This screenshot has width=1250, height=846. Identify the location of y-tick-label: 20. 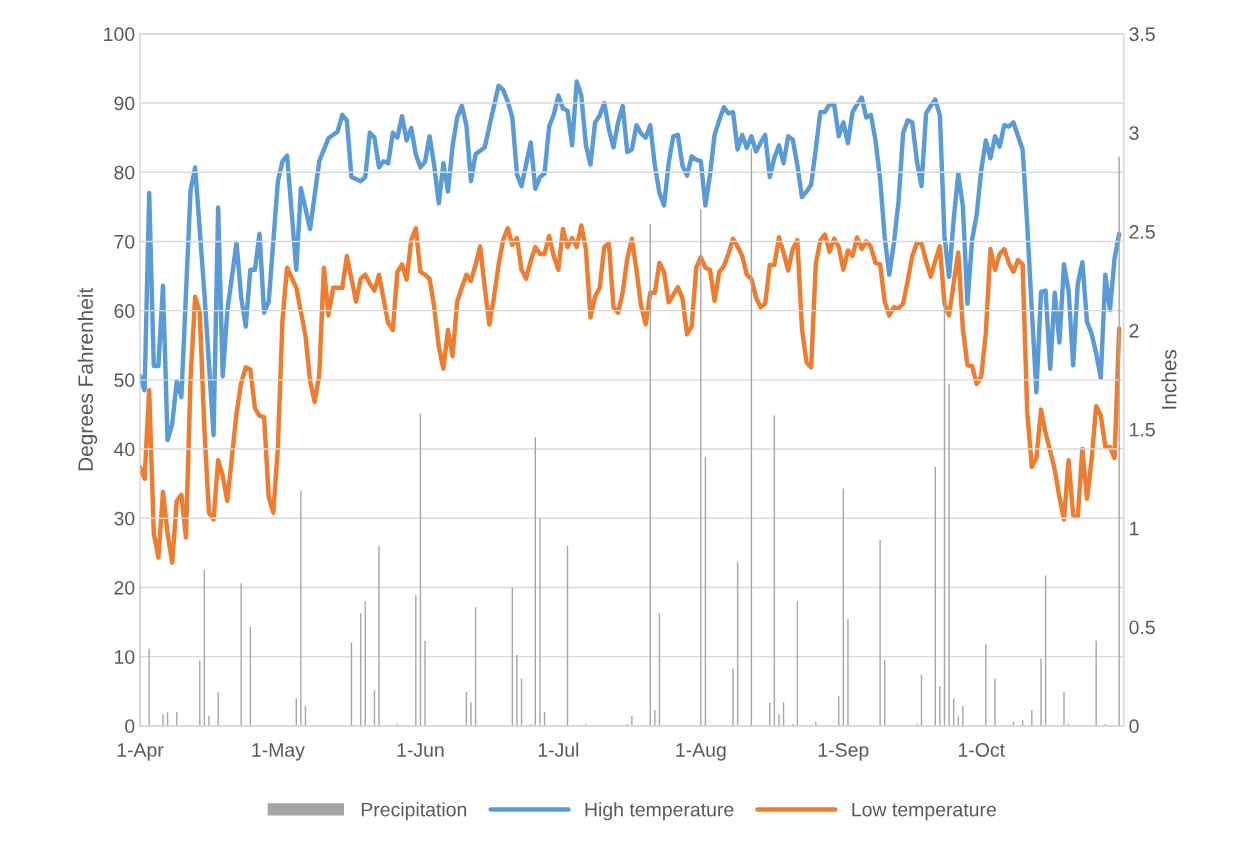
(124, 587).